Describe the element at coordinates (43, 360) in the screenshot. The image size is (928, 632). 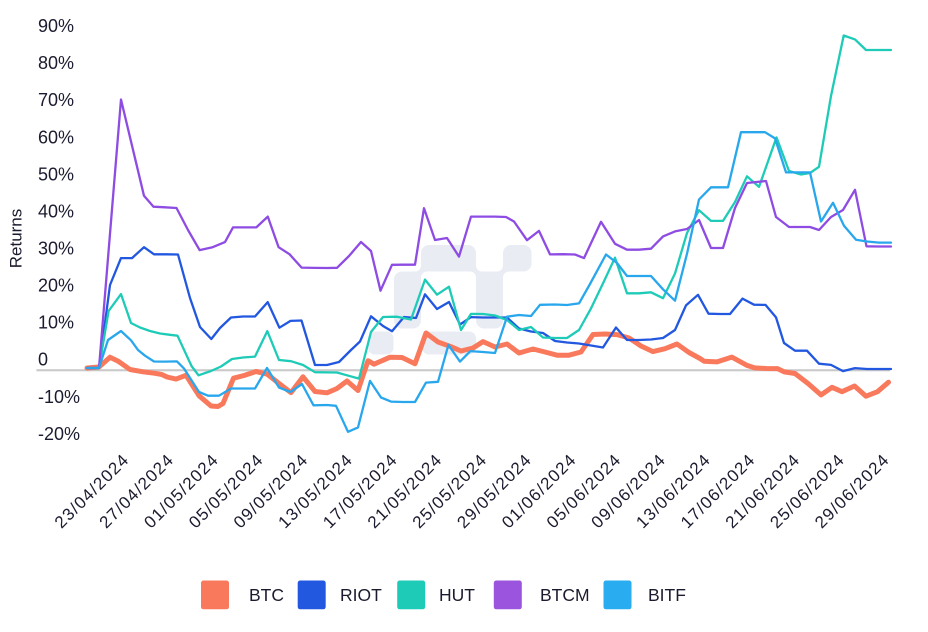
I see `svg-text: 0` at that location.